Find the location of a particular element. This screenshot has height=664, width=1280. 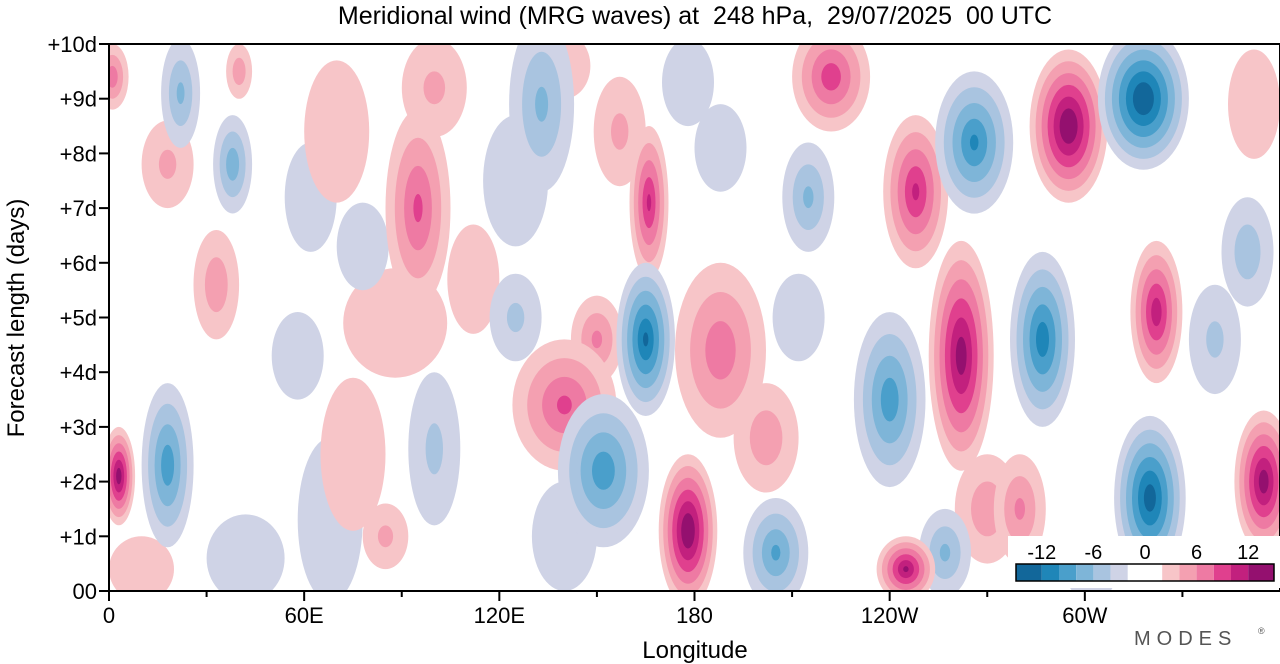

y-tick-label: +4d is located at coordinates (78, 372).